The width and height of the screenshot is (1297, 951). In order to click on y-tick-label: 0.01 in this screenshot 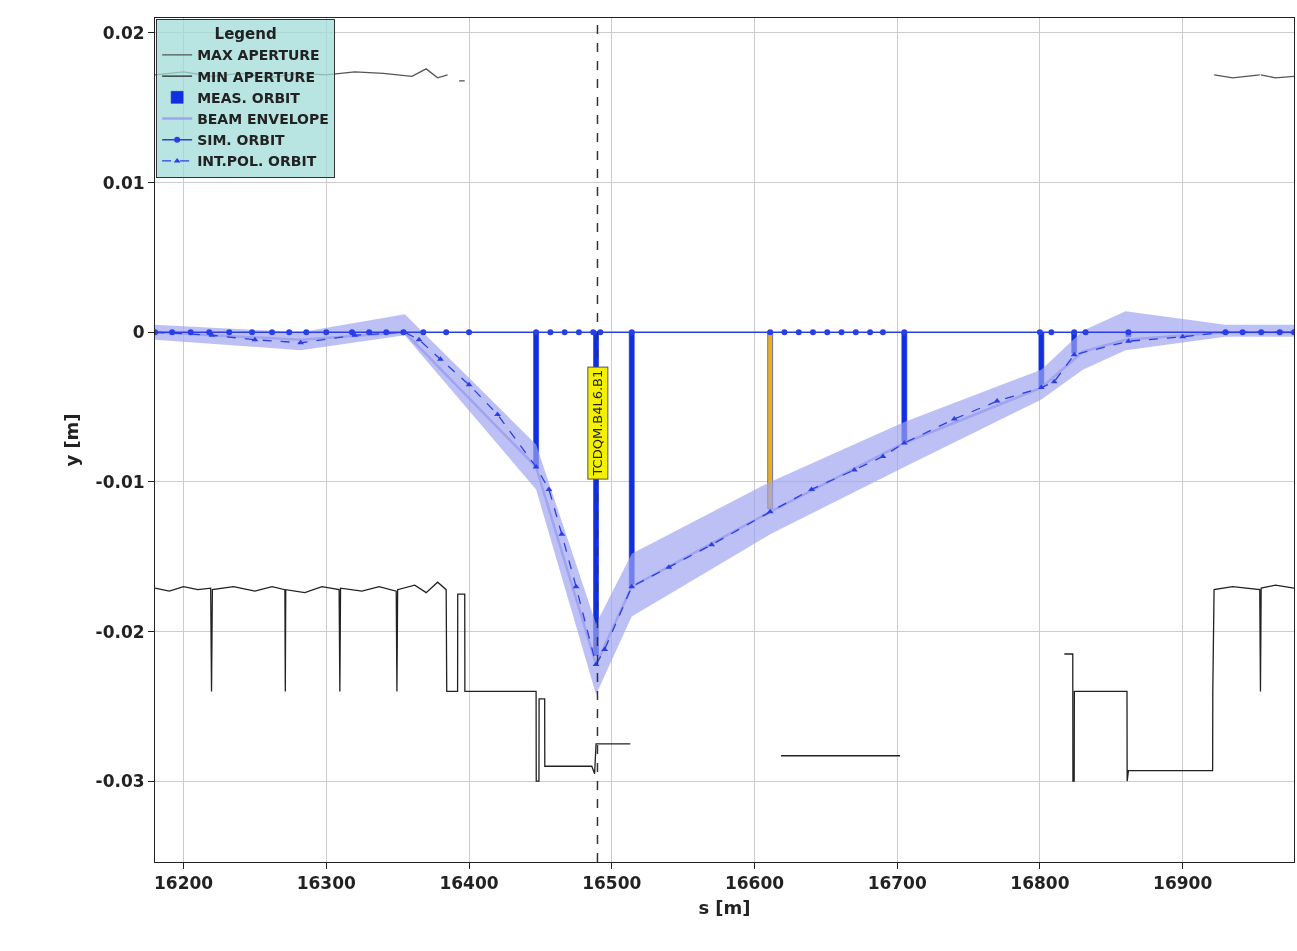, I will do `click(123, 182)`.